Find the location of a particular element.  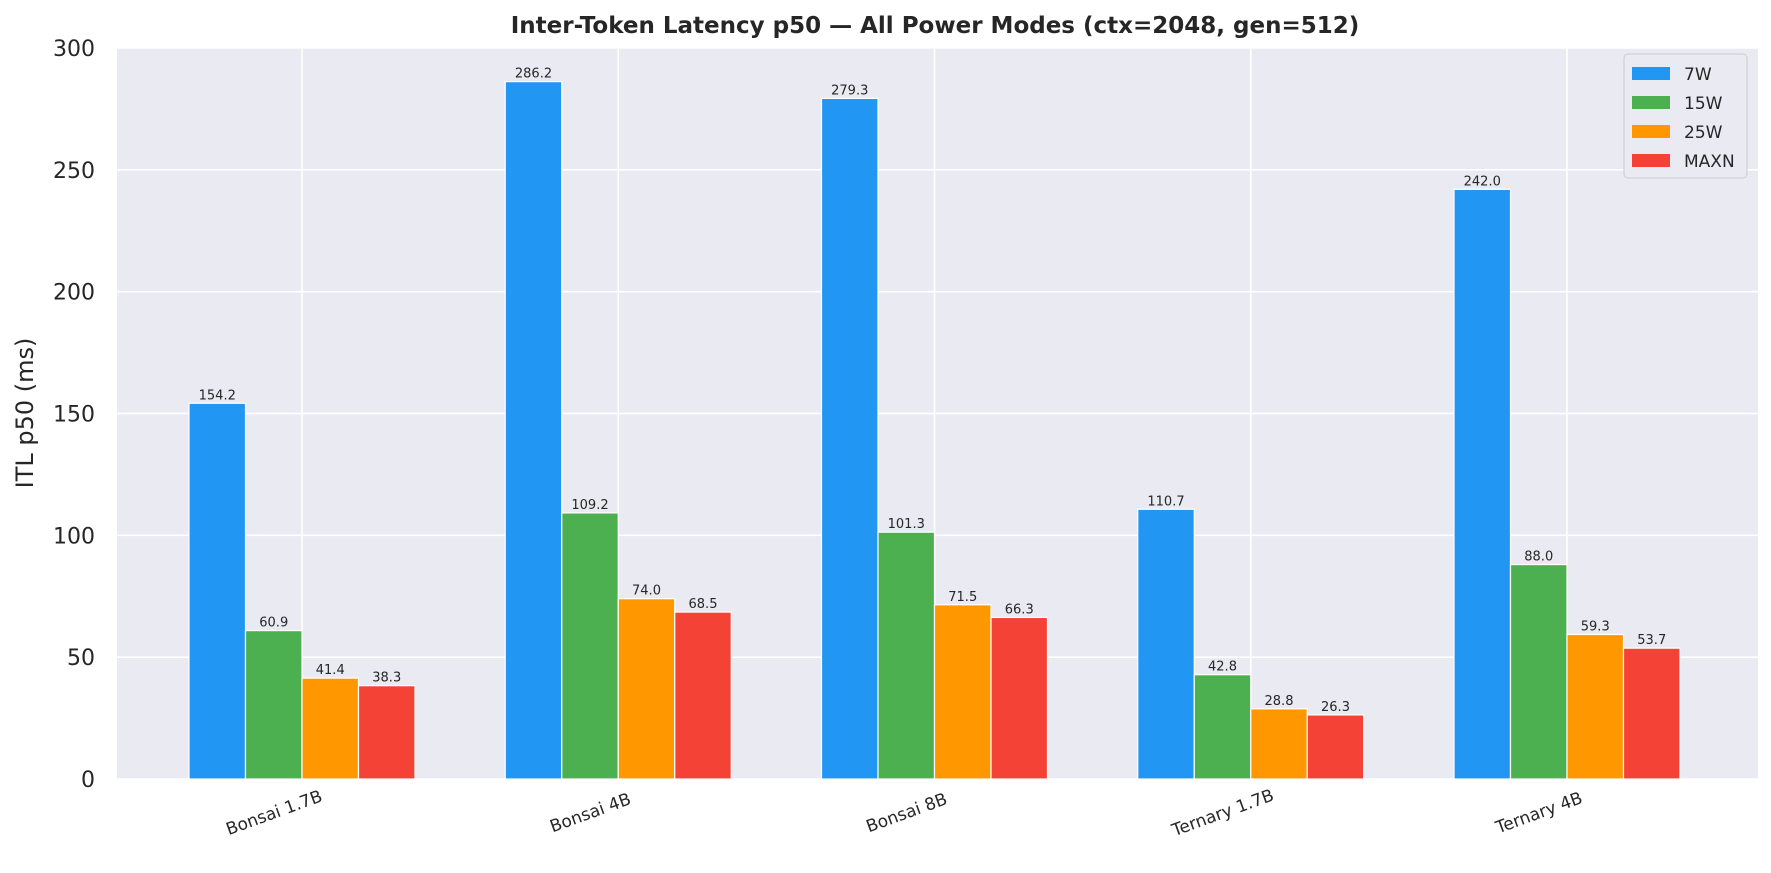

y-tick-label: 200 is located at coordinates (74, 293).